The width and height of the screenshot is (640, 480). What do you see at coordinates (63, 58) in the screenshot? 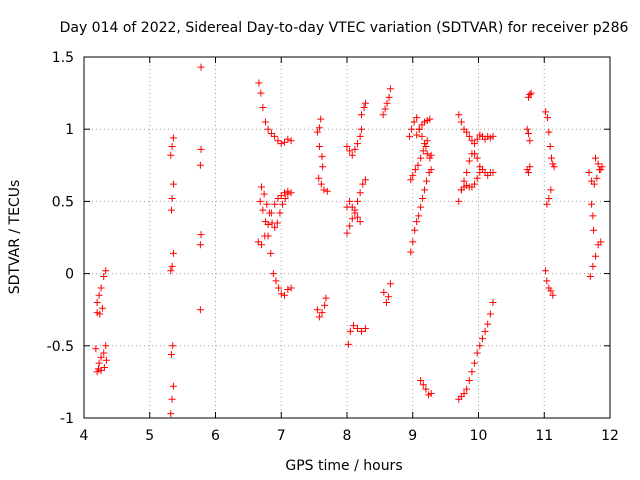
I see `y-tick-label: 1.5` at bounding box center [63, 58].